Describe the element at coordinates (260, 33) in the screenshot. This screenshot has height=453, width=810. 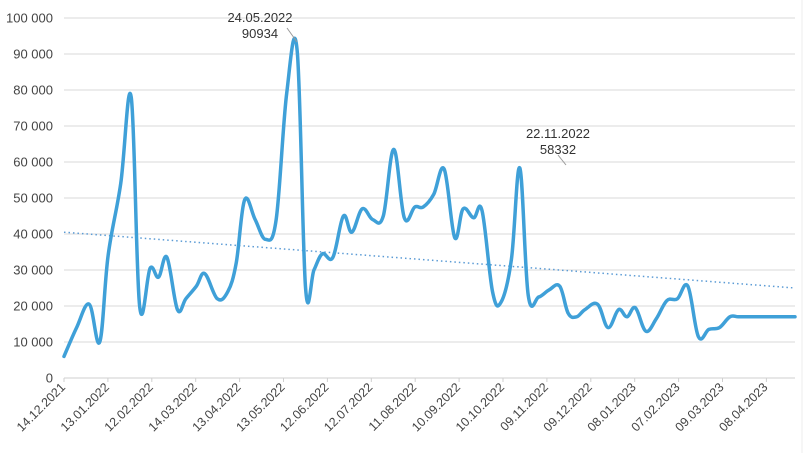
I see `annotation-value-1: 90934` at that location.